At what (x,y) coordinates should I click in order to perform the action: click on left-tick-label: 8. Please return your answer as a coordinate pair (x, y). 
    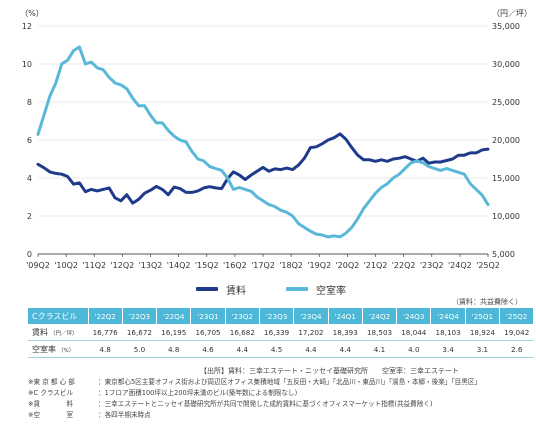
    Looking at the image, I should click on (29, 102).